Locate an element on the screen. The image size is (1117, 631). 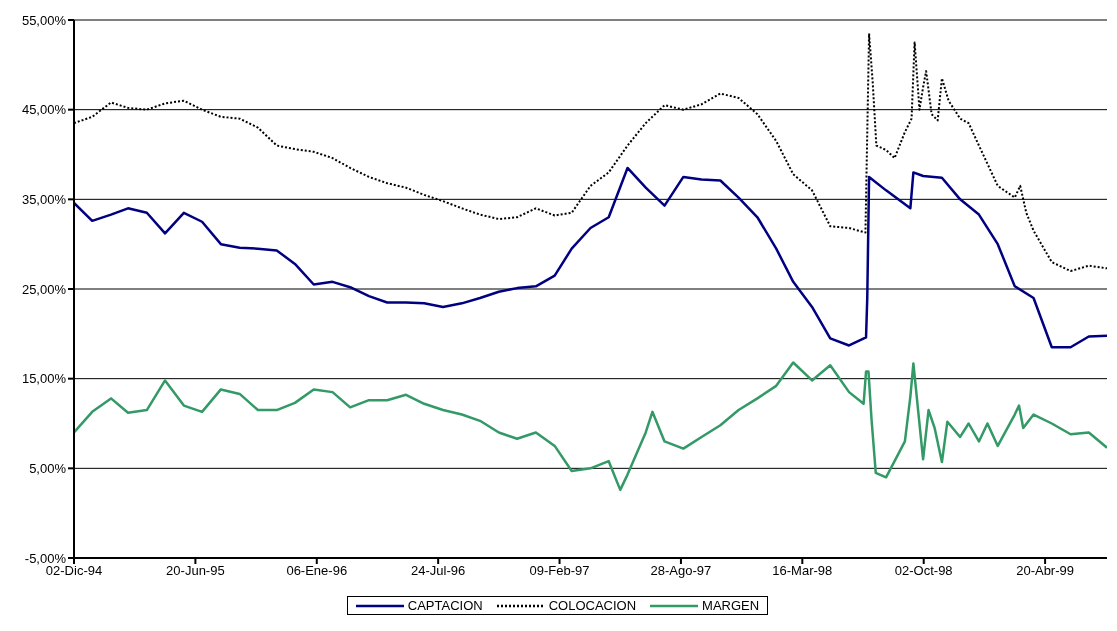
y-tick-label: 55,00% is located at coordinates (44, 20).